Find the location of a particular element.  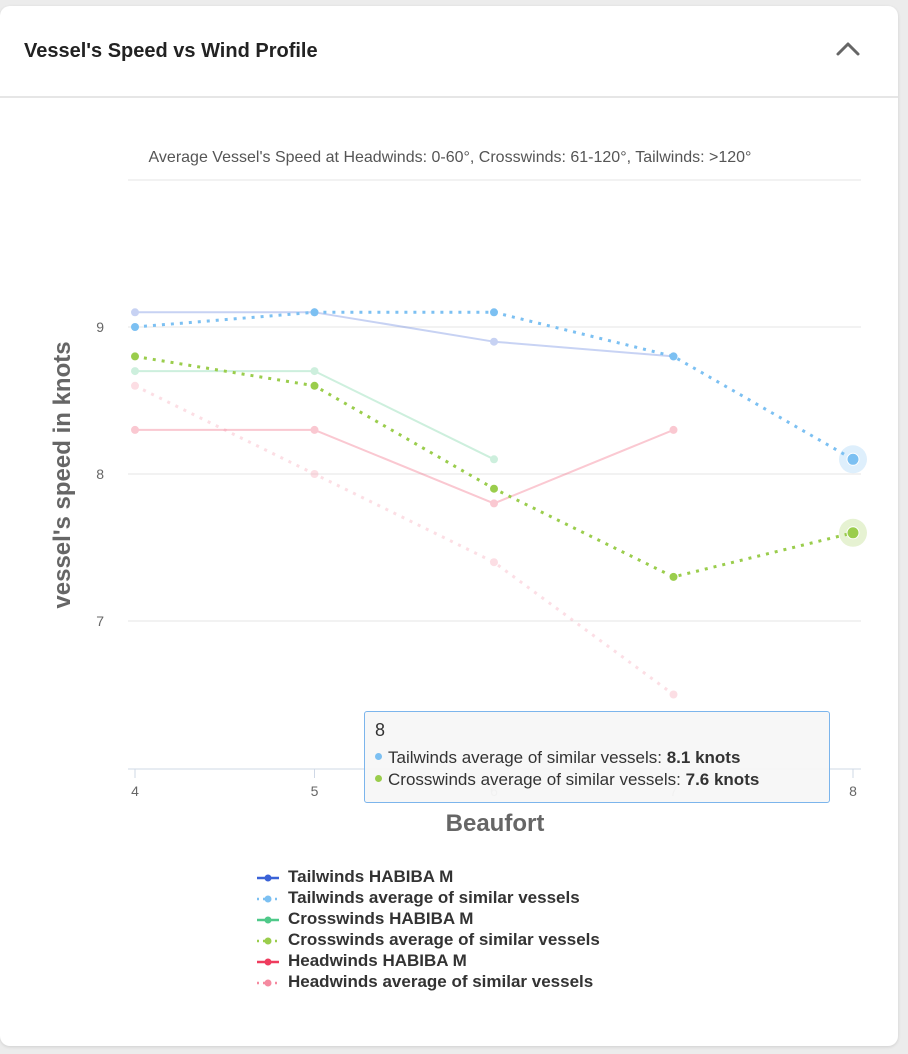

legend-label: Headwinds HABIBA M is located at coordinates (377, 960).